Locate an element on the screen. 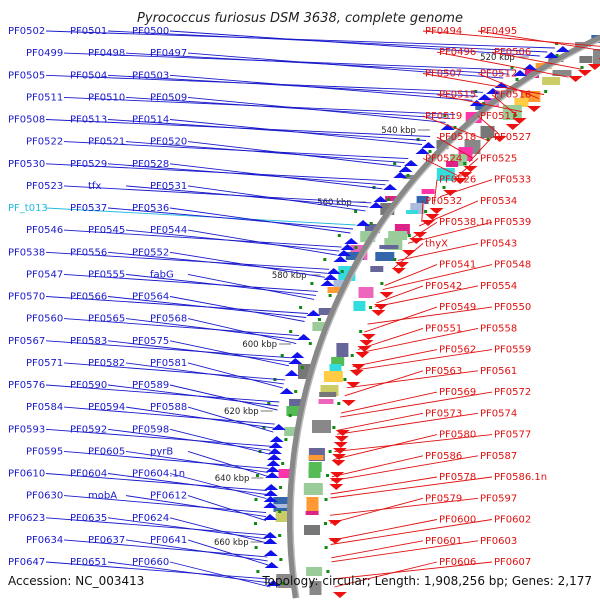  minus-strand-gene-label: PF0506 is located at coordinates (512, 52).